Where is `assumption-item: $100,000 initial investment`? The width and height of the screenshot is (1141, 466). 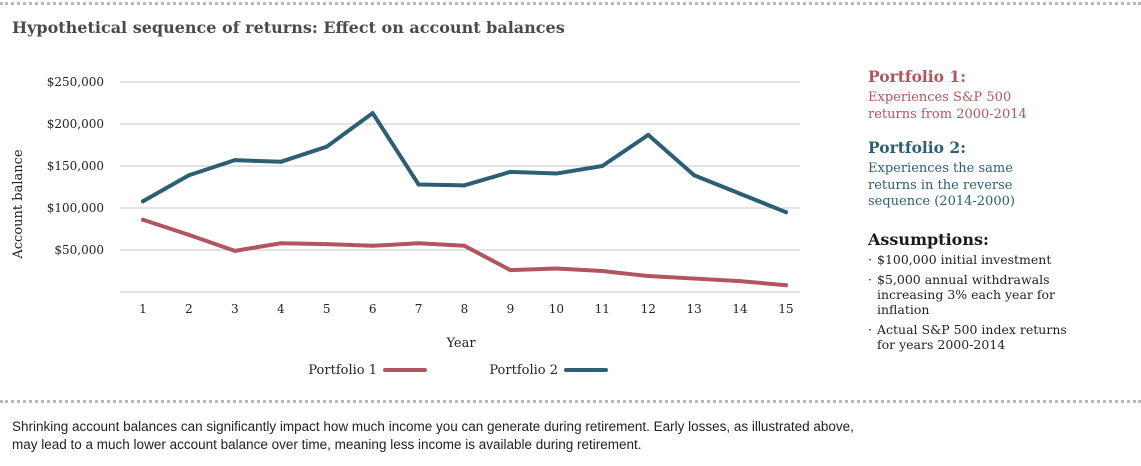
assumption-item: $100,000 initial investment is located at coordinates (977, 259).